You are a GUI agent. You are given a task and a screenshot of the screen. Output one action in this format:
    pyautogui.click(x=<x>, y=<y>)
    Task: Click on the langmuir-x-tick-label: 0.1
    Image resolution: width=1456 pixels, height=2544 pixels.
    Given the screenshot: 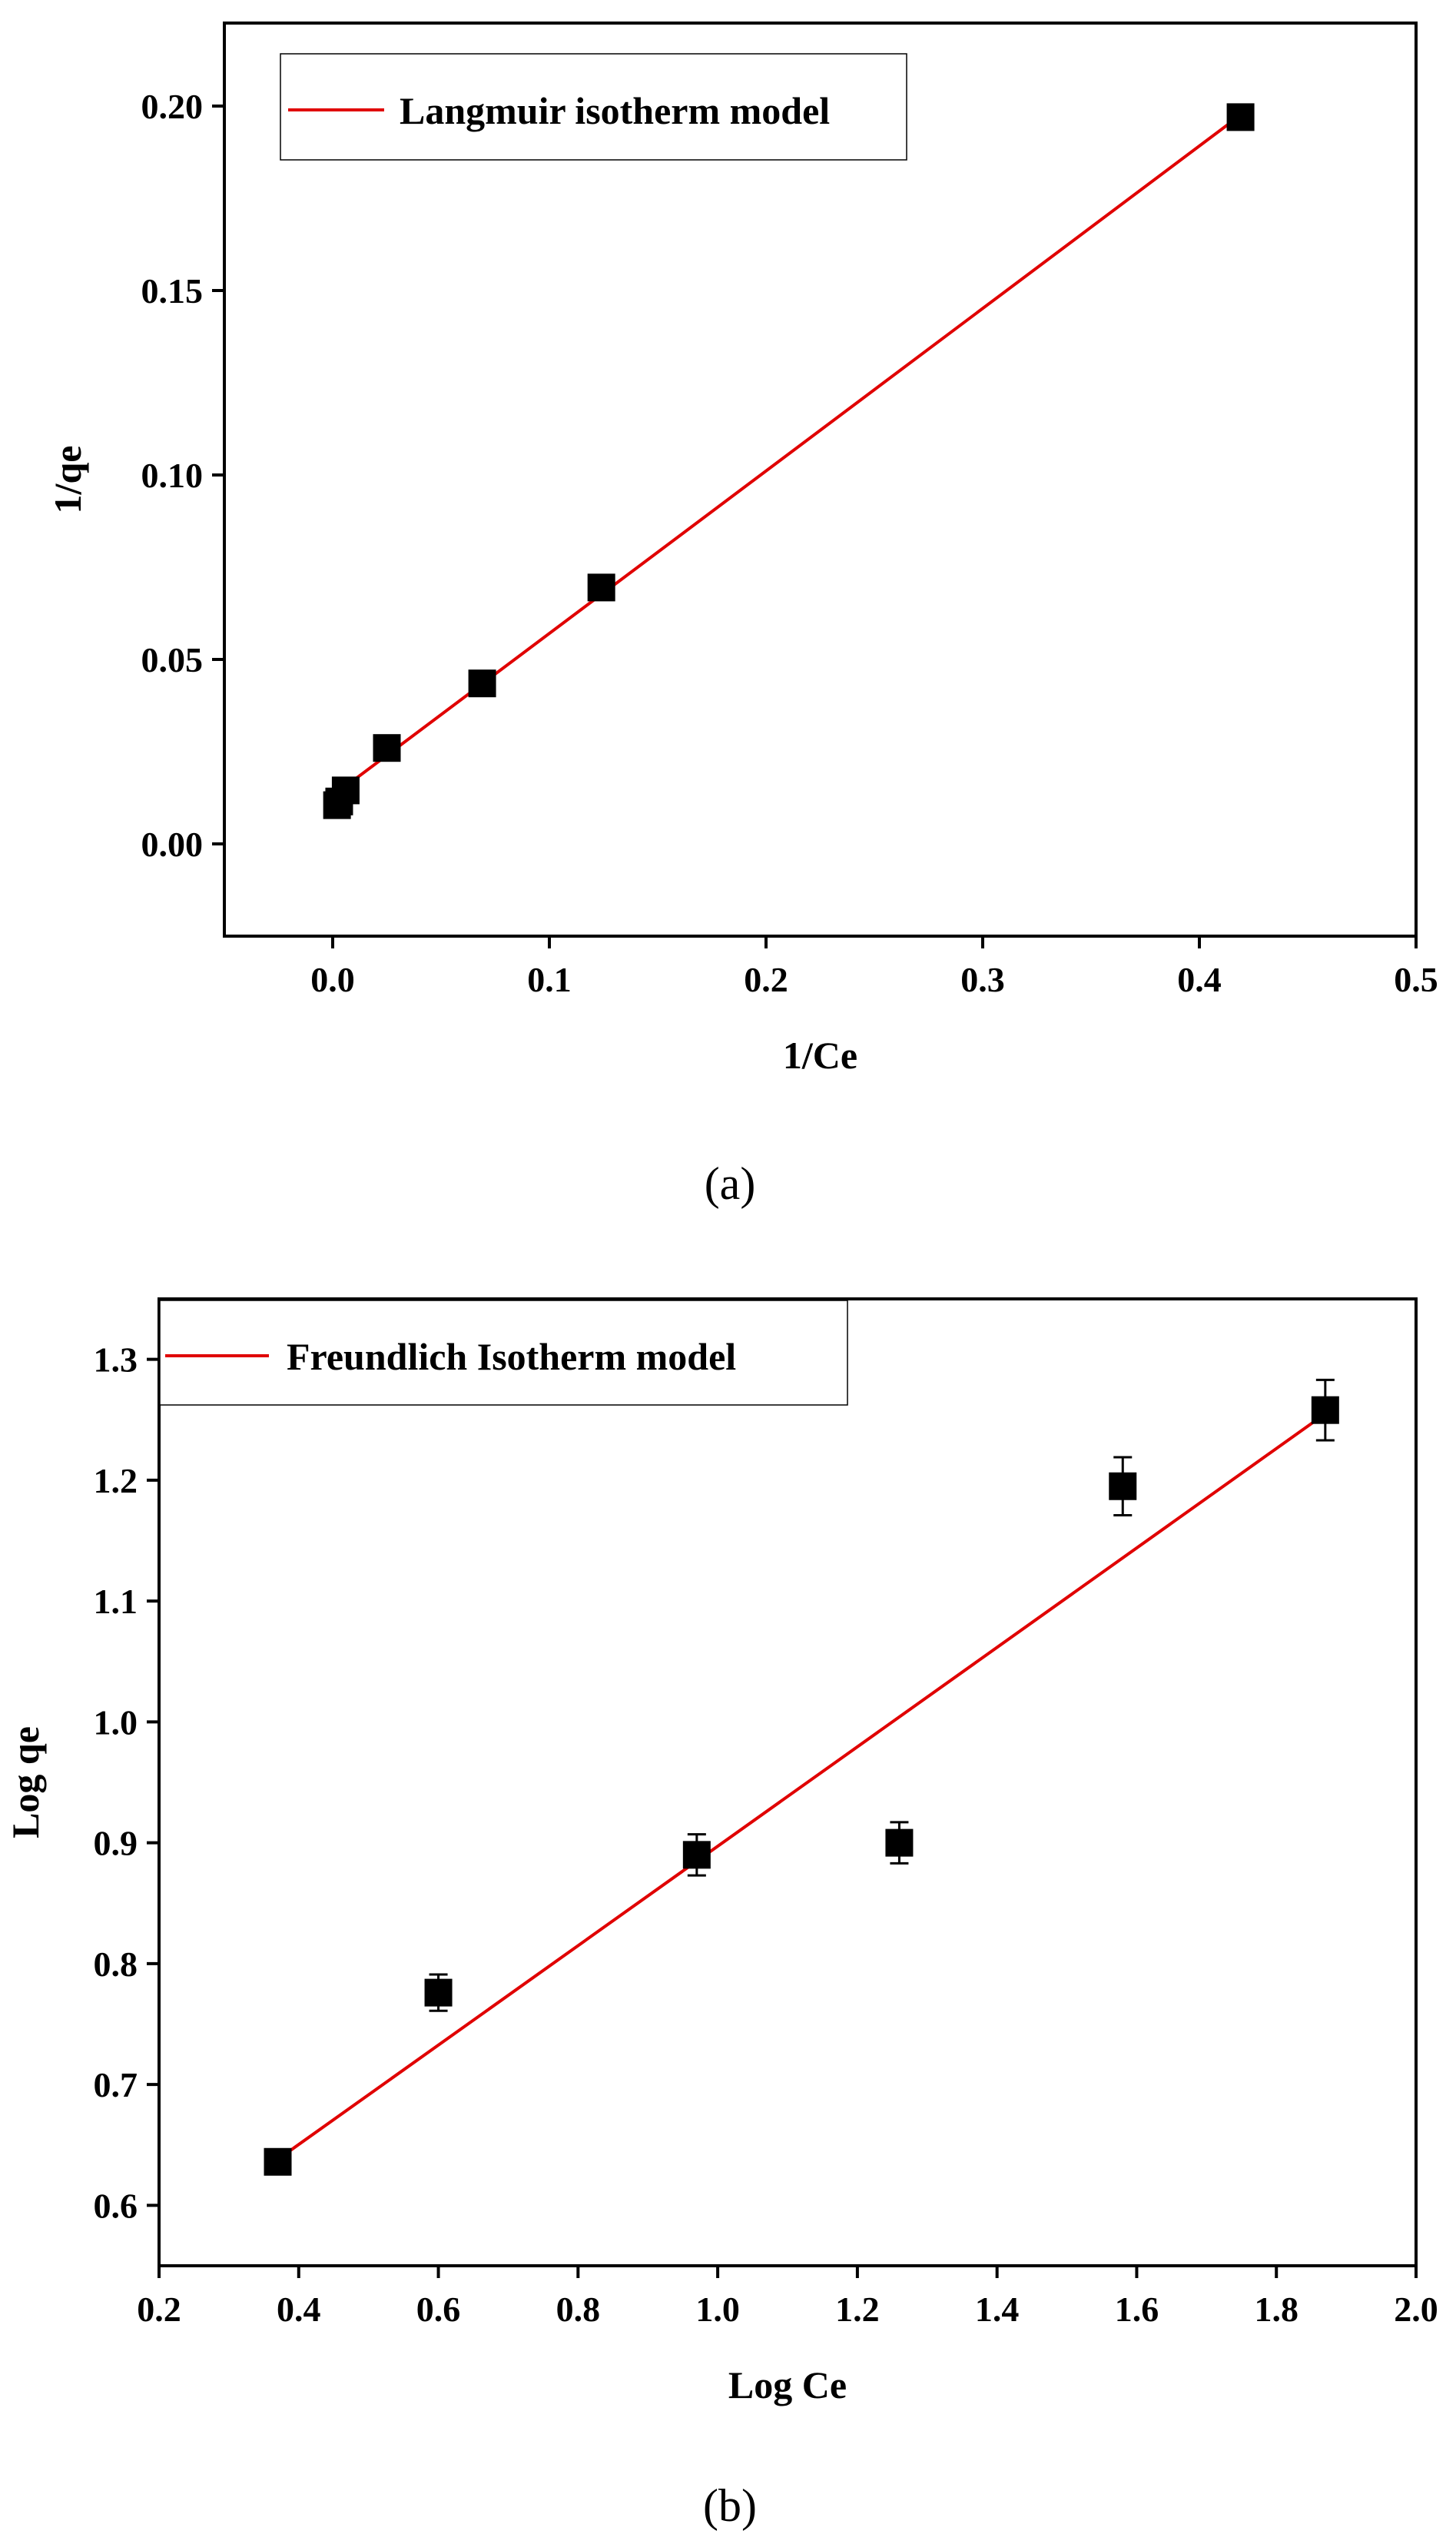 What is the action you would take?
    pyautogui.click(x=549, y=979)
    